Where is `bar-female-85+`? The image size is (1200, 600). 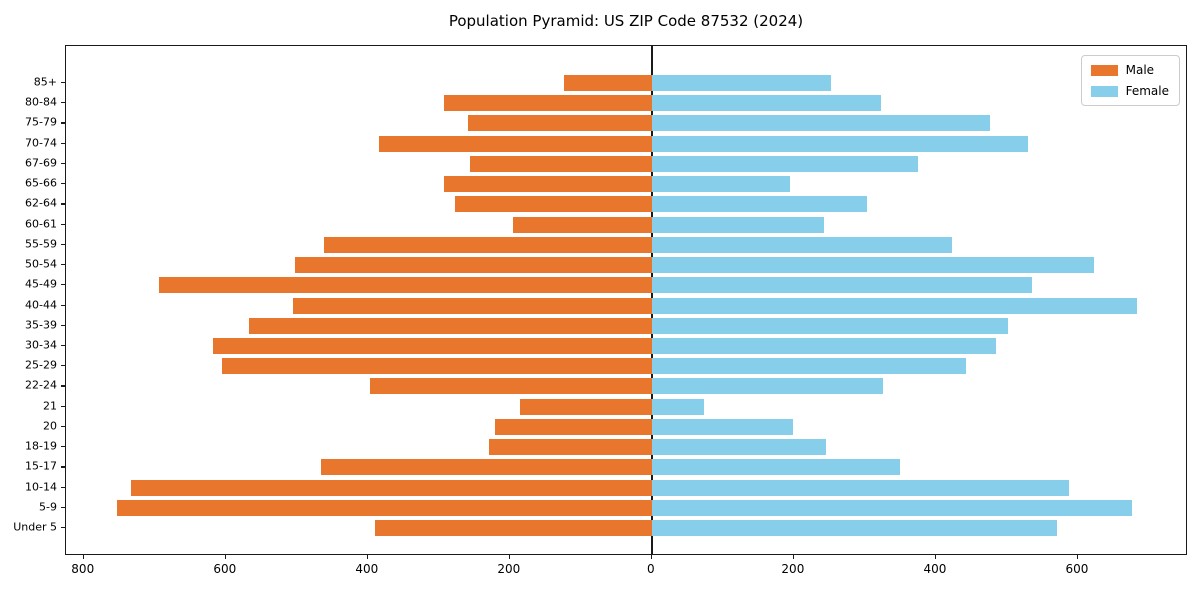
bar-female-85+ is located at coordinates (741, 83).